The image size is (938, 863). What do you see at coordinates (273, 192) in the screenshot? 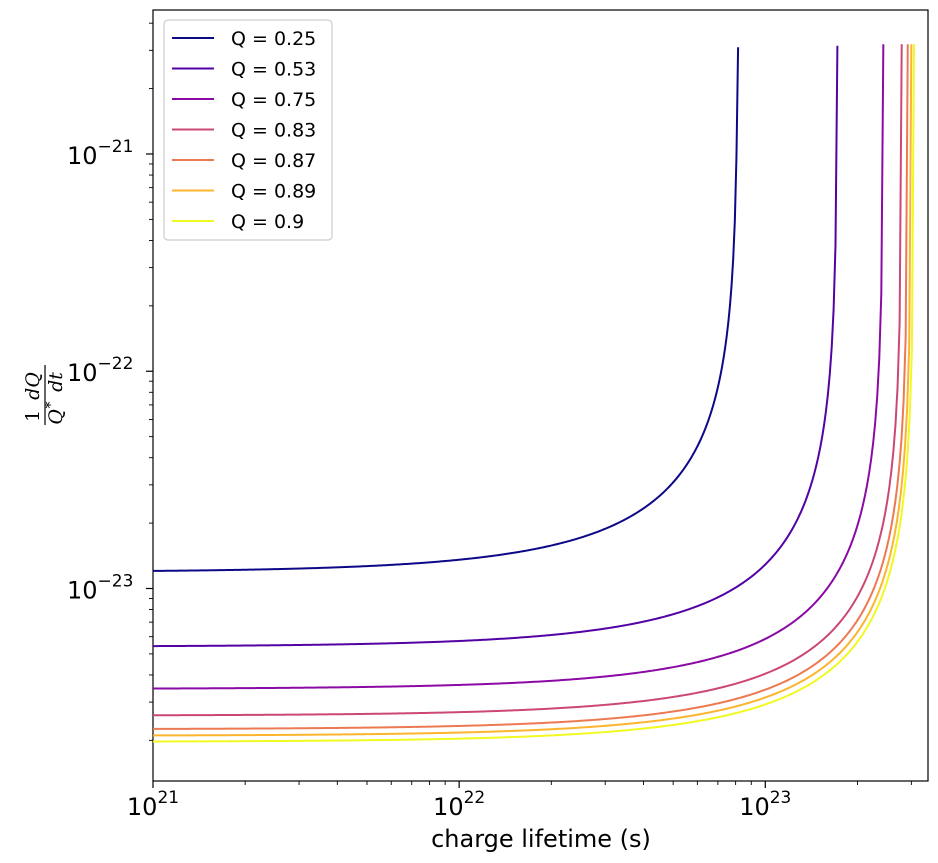
I see `legend-label-6: Q = 0.89` at bounding box center [273, 192].